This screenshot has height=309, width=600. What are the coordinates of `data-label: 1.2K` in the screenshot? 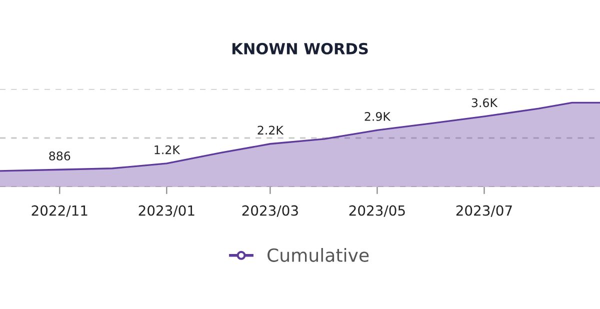 It's located at (167, 149).